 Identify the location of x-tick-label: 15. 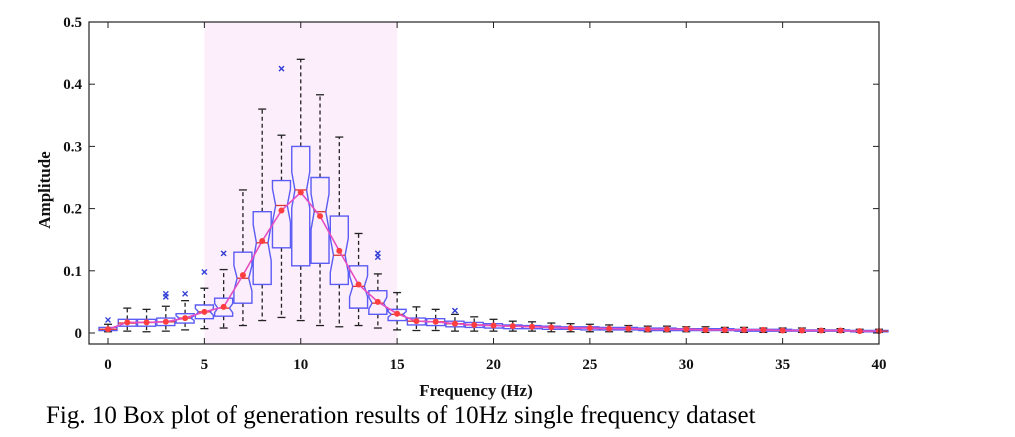
(397, 365).